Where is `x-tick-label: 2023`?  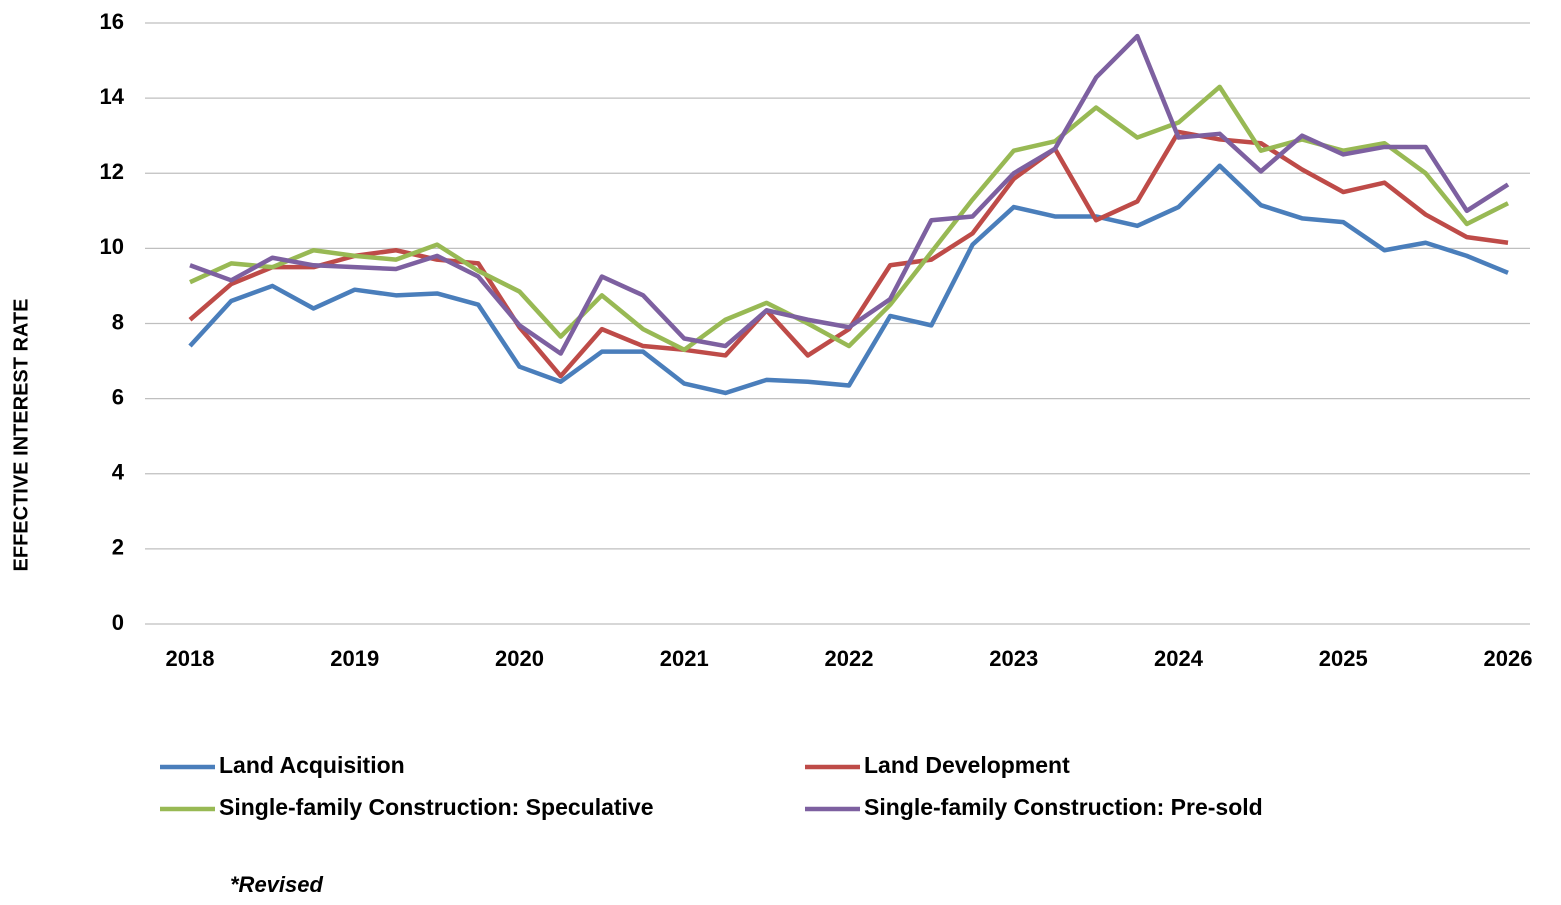
x-tick-label: 2023 is located at coordinates (1013, 658).